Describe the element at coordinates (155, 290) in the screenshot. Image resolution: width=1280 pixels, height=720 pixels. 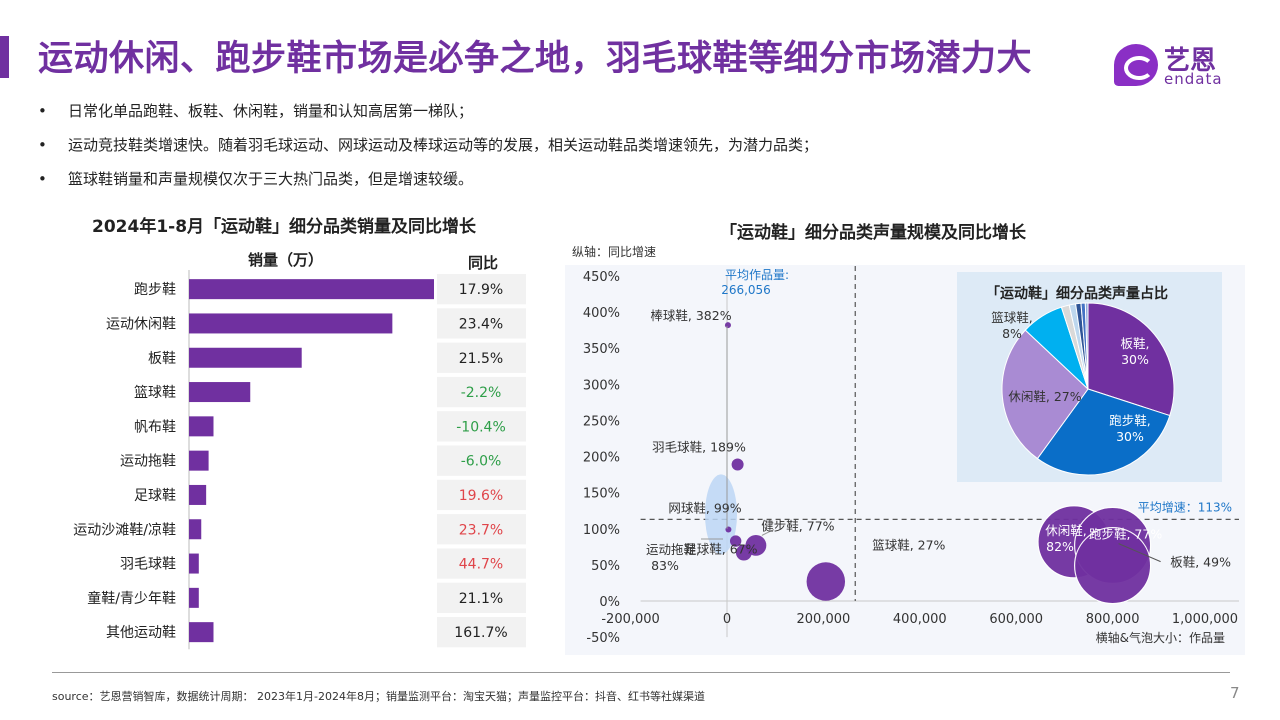
I see `category-label: 跑步鞋` at that location.